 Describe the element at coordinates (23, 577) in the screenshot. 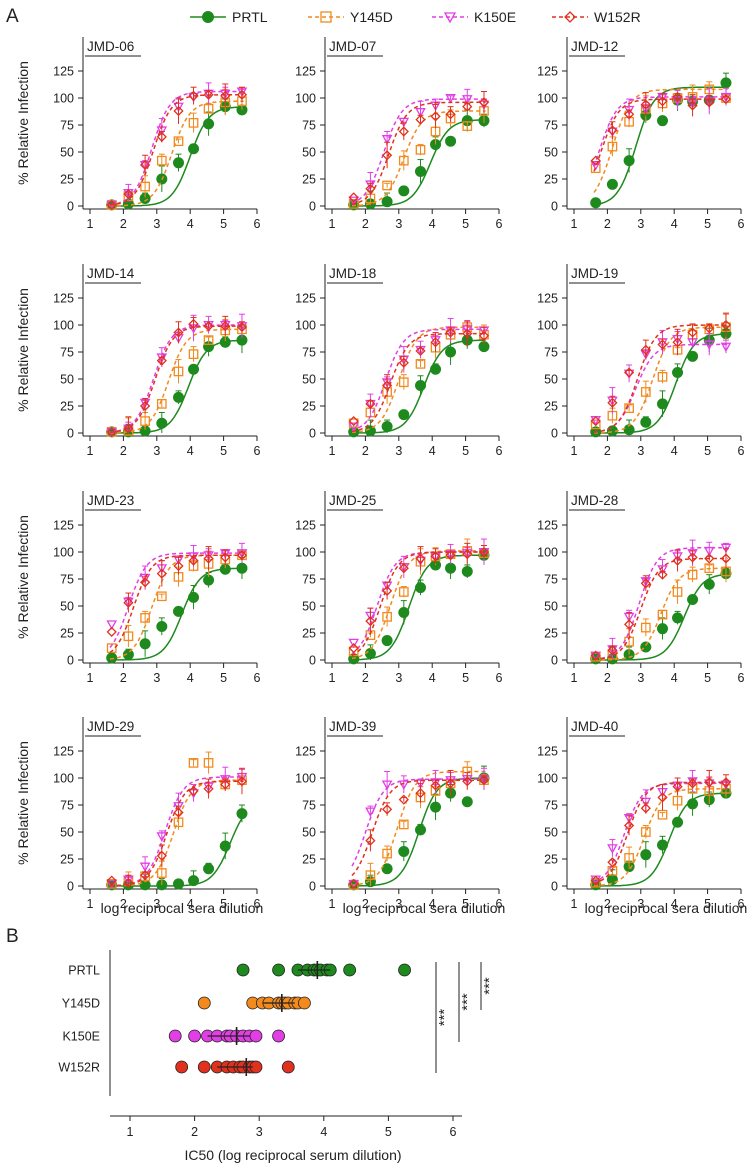

I see `y-axis-title: % Relative Infection` at that location.